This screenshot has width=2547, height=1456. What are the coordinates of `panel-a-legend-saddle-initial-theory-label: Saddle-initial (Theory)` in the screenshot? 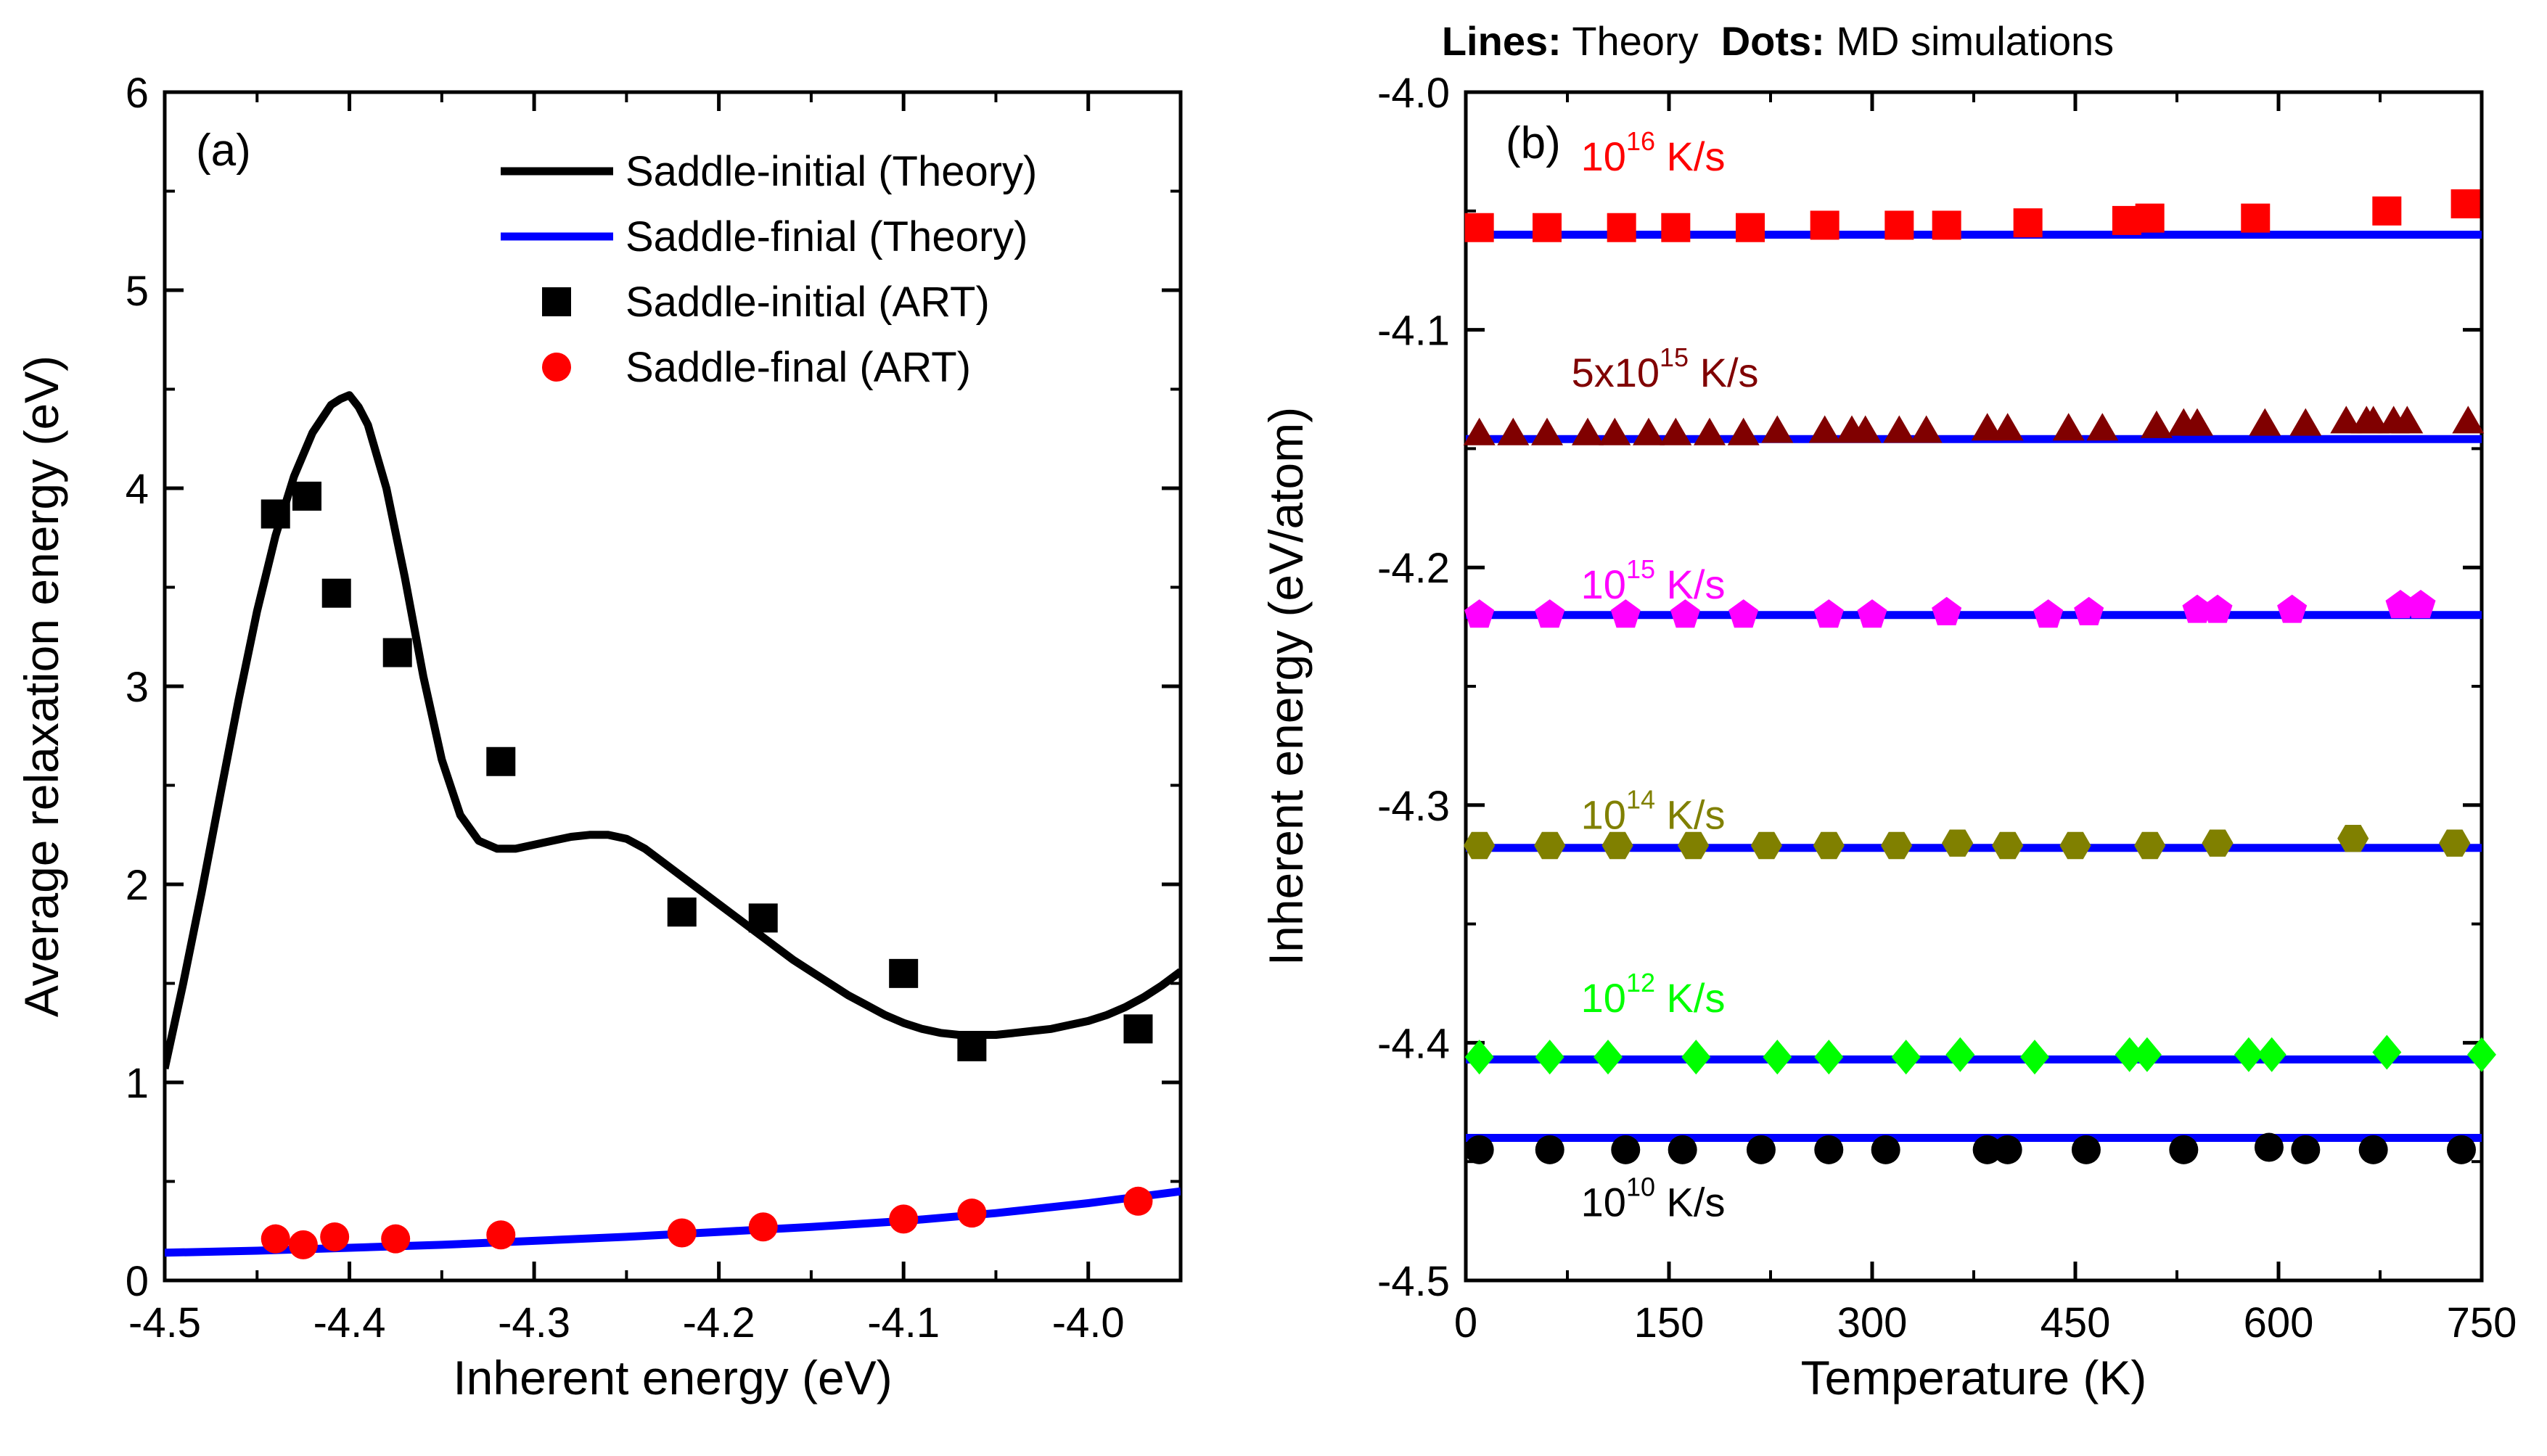 It's located at (831, 171).